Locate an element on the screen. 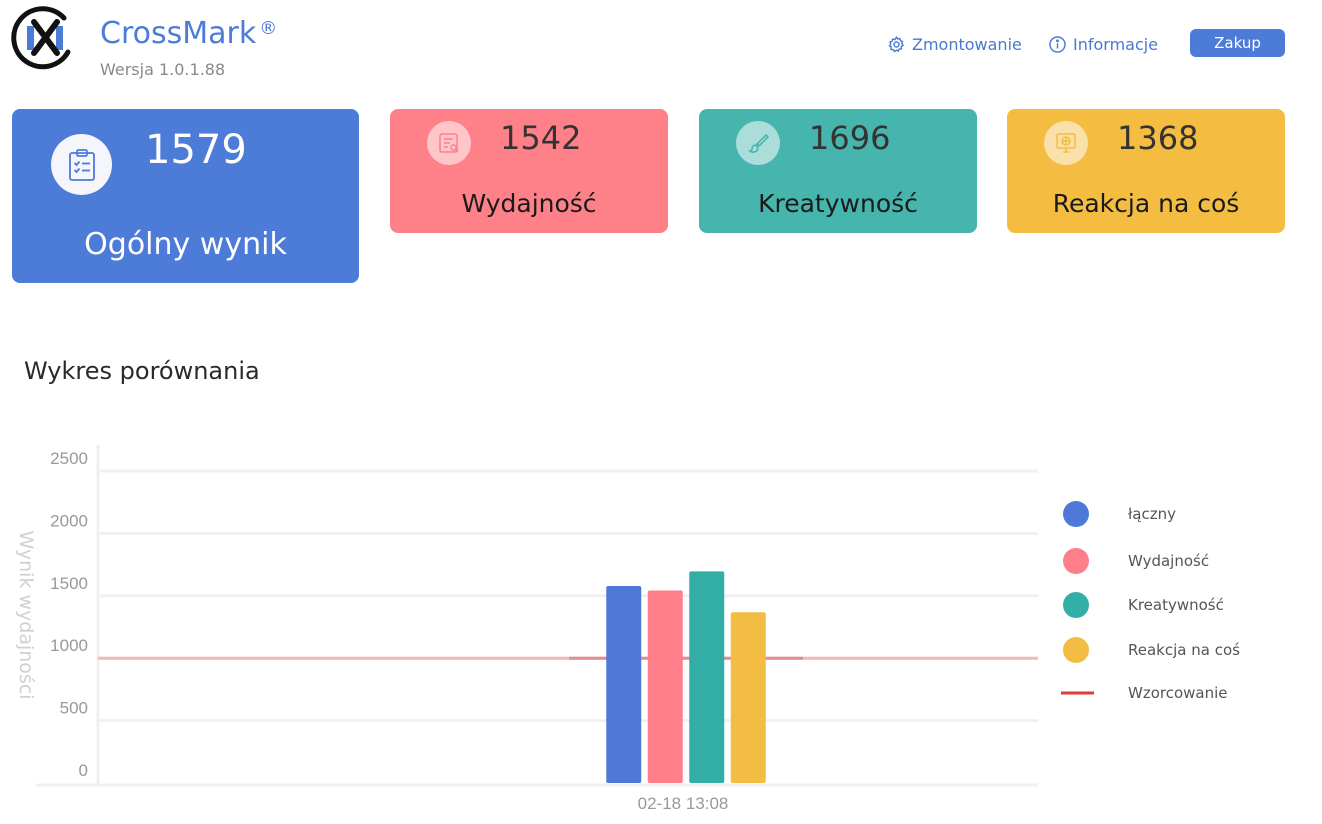 This screenshot has height=824, width=1322. performance-label: Wydajność is located at coordinates (529, 203).